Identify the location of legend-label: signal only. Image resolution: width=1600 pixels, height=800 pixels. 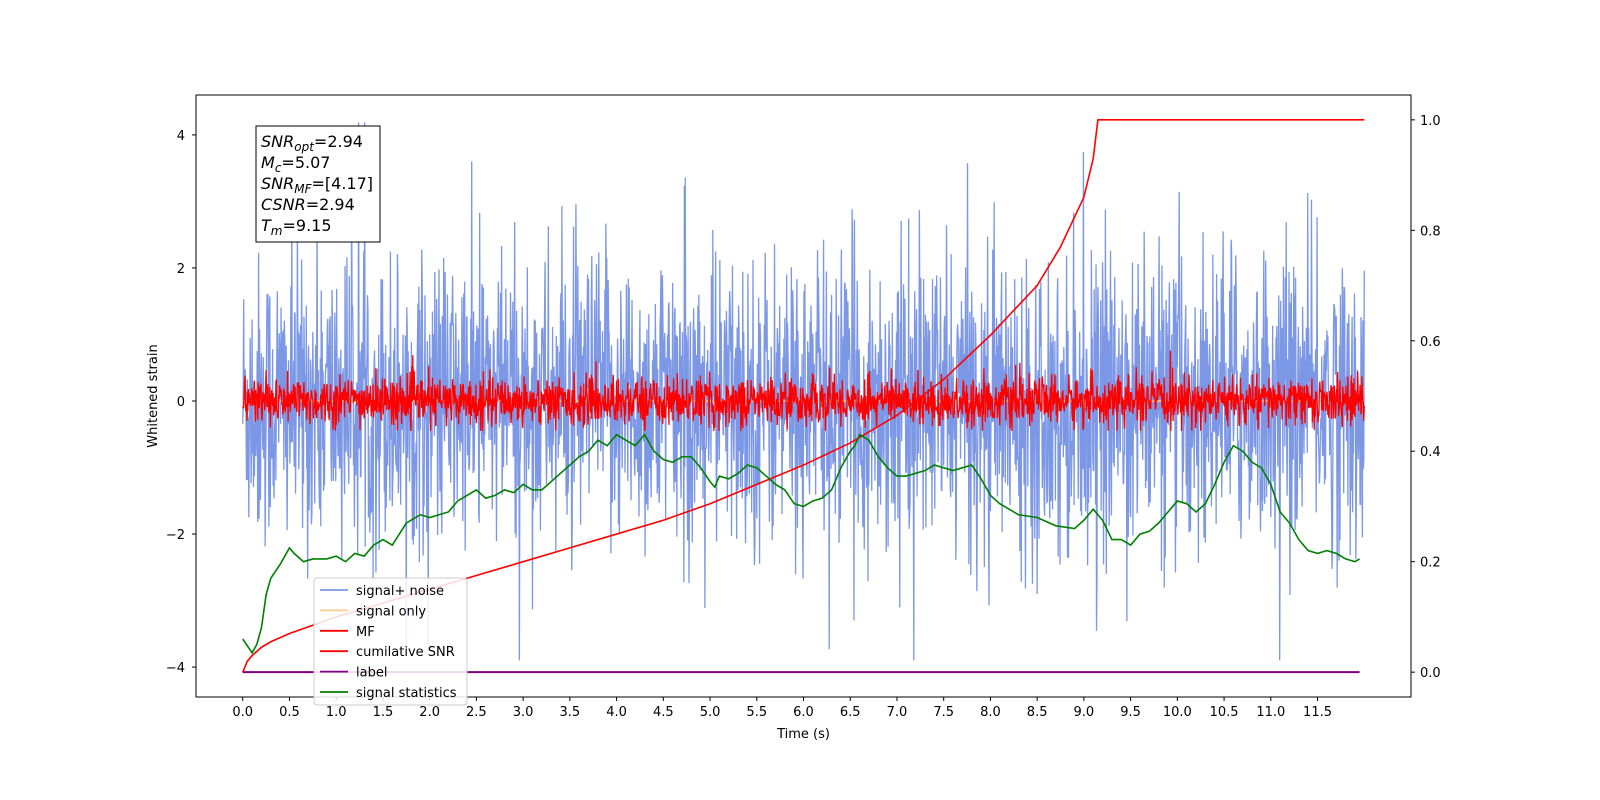
(391, 611).